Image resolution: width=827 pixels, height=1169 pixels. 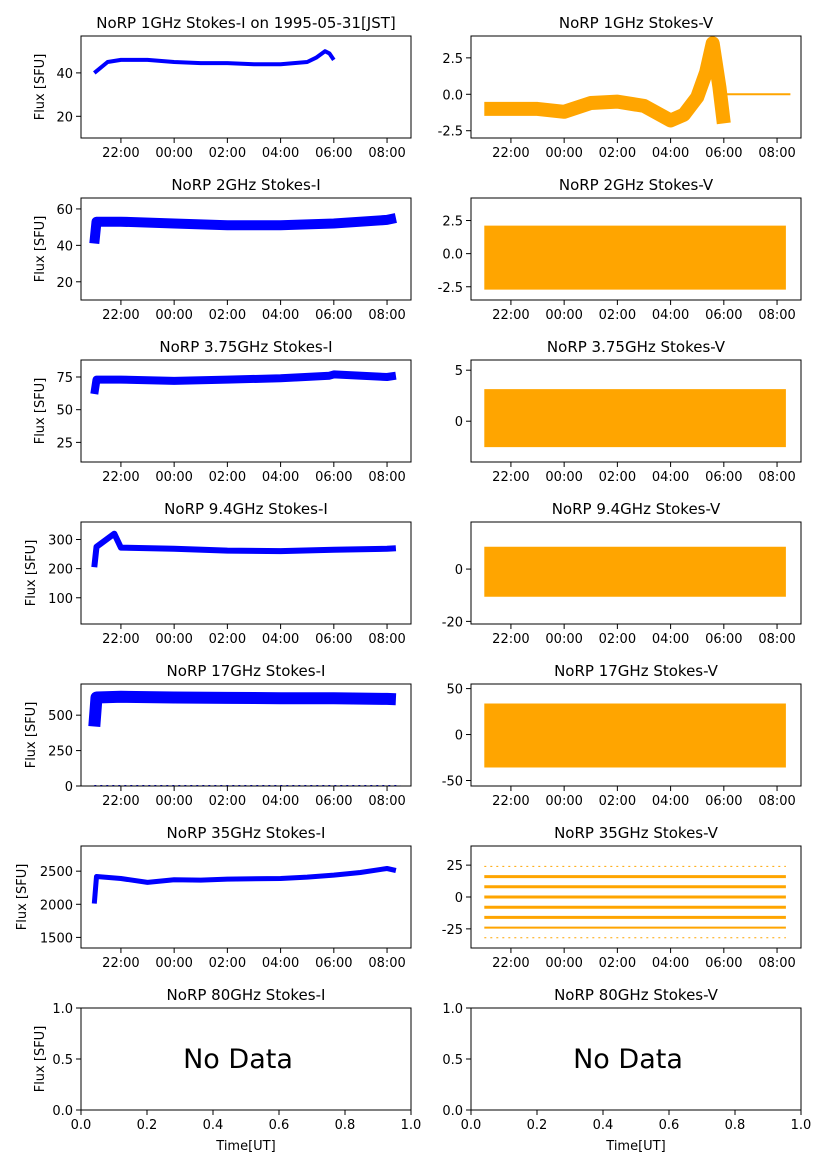 What do you see at coordinates (62, 1111) in the screenshot?
I see `y-tick-label: 0.0` at bounding box center [62, 1111].